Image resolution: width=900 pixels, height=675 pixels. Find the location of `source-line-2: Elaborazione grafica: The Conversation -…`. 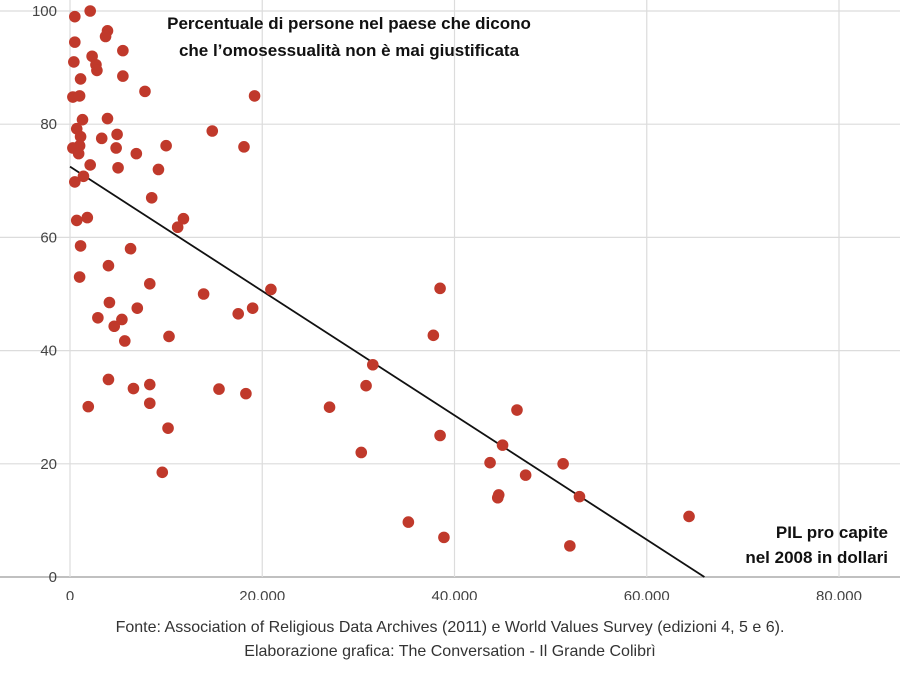

source-line-2: Elaborazione grafica: The Conversation -… is located at coordinates (450, 651).